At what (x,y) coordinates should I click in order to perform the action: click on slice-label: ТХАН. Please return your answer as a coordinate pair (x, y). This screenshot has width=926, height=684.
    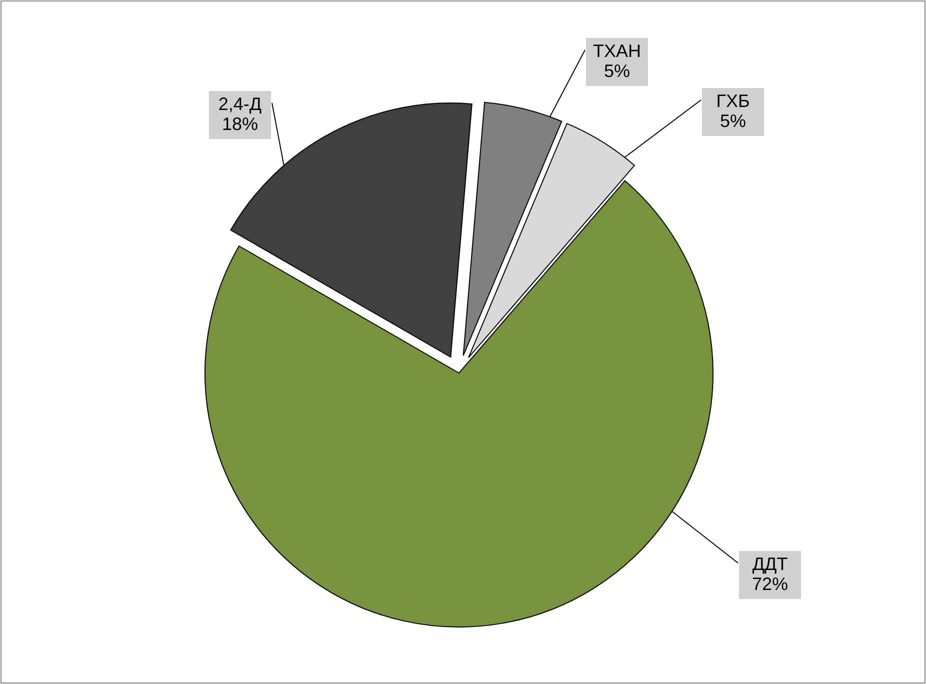
    Looking at the image, I should click on (617, 51).